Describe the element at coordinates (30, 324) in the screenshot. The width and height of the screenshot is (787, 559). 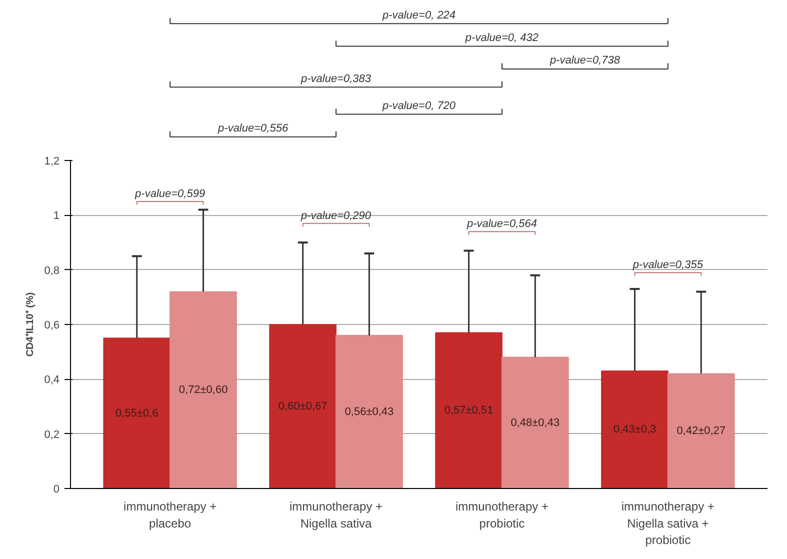
I see `y-axis-title: CD4⁺IL10⁺ (%)` at that location.